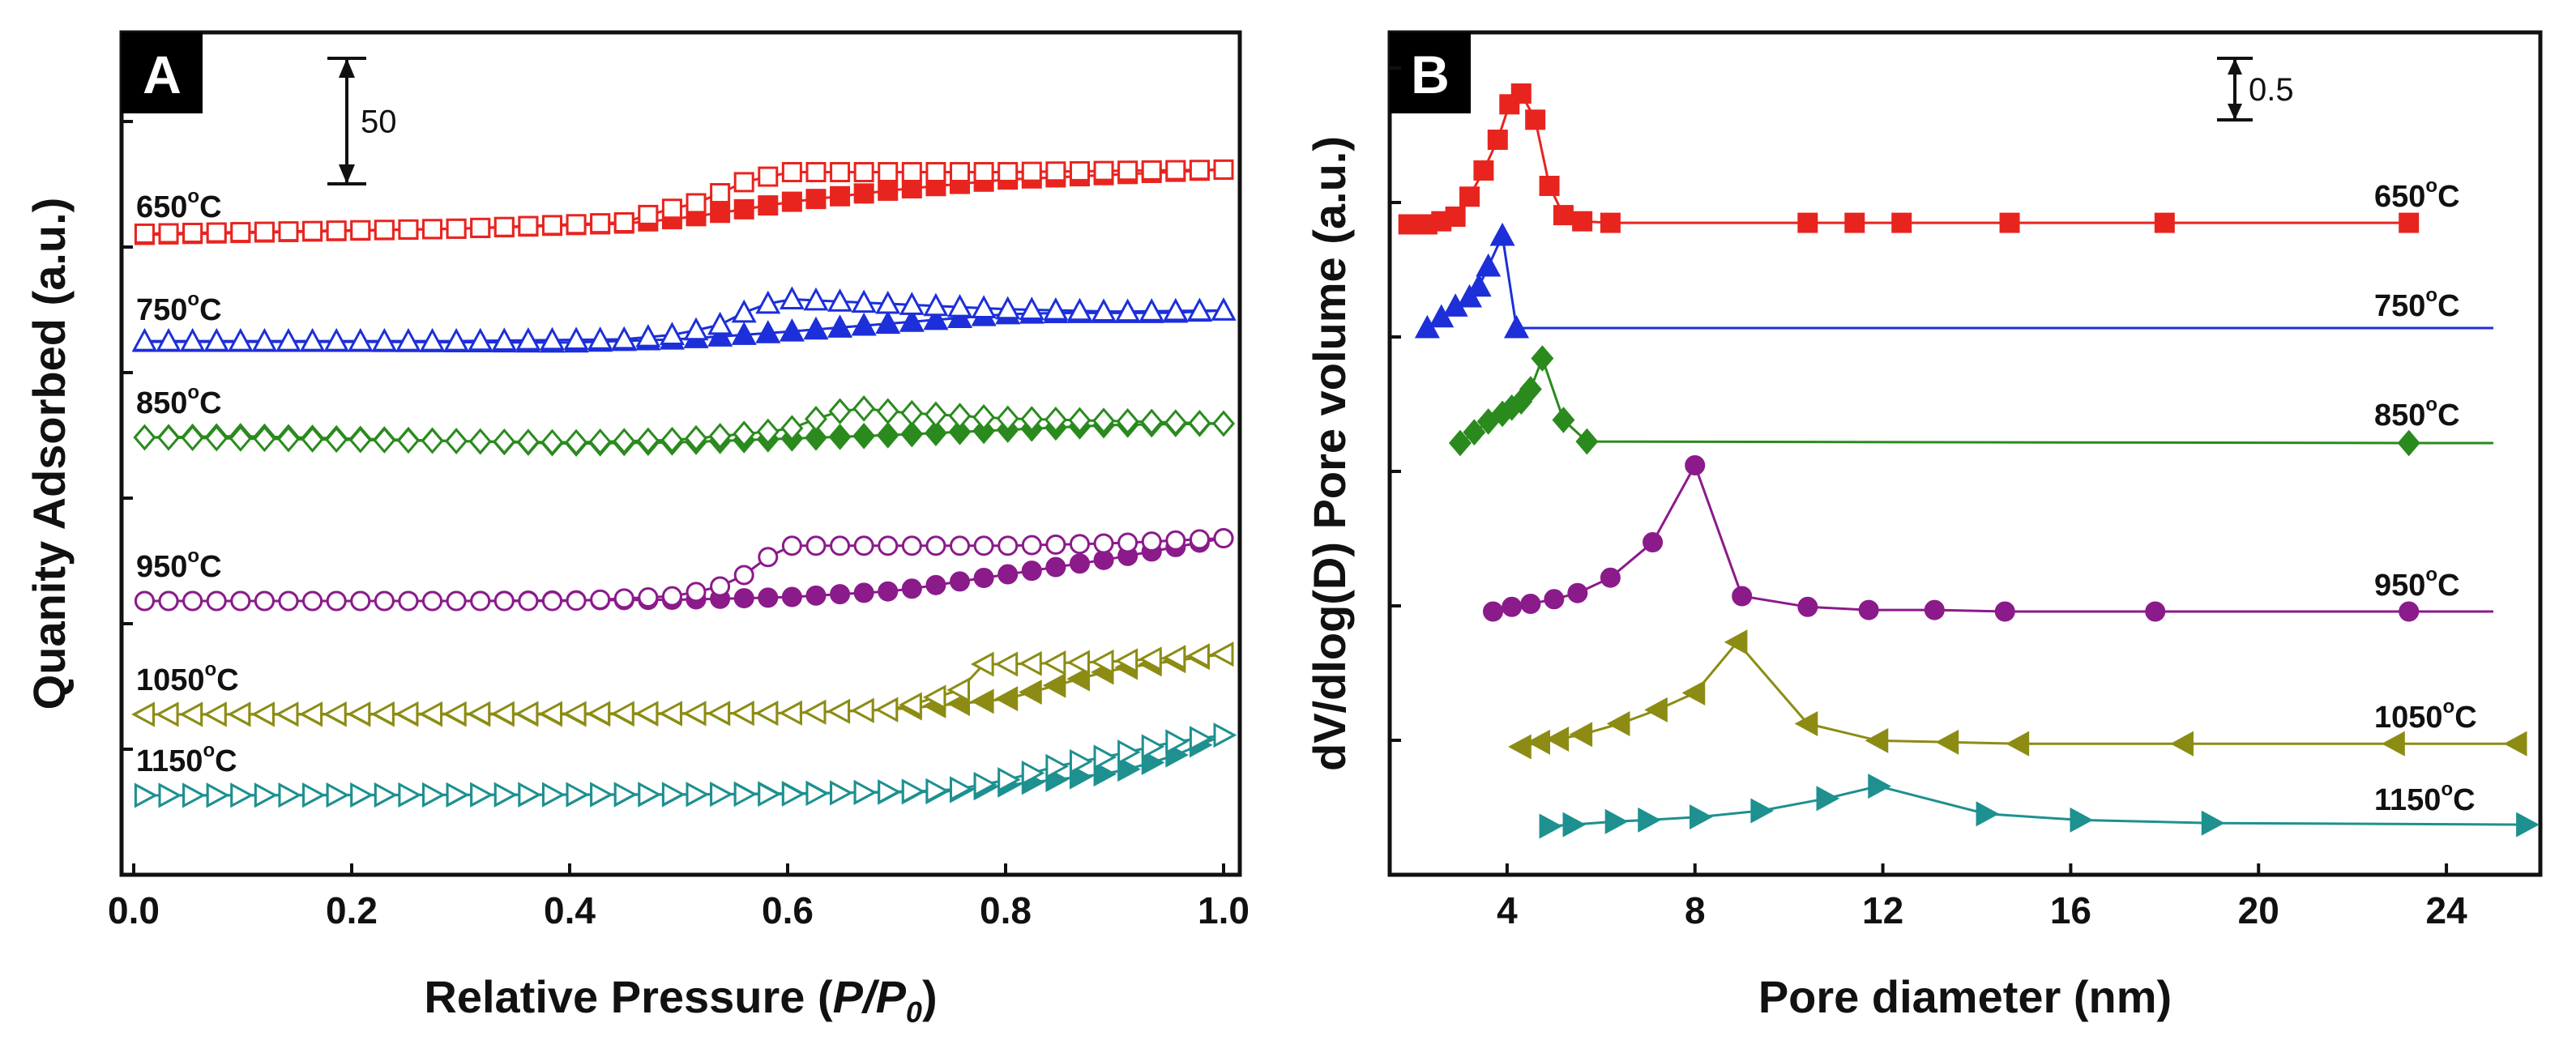 Image resolution: width=2576 pixels, height=1040 pixels. Describe the element at coordinates (49, 454) in the screenshot. I see `panel-a-y-axis-label: Quanity Adsorbed (a.u.)` at that location.